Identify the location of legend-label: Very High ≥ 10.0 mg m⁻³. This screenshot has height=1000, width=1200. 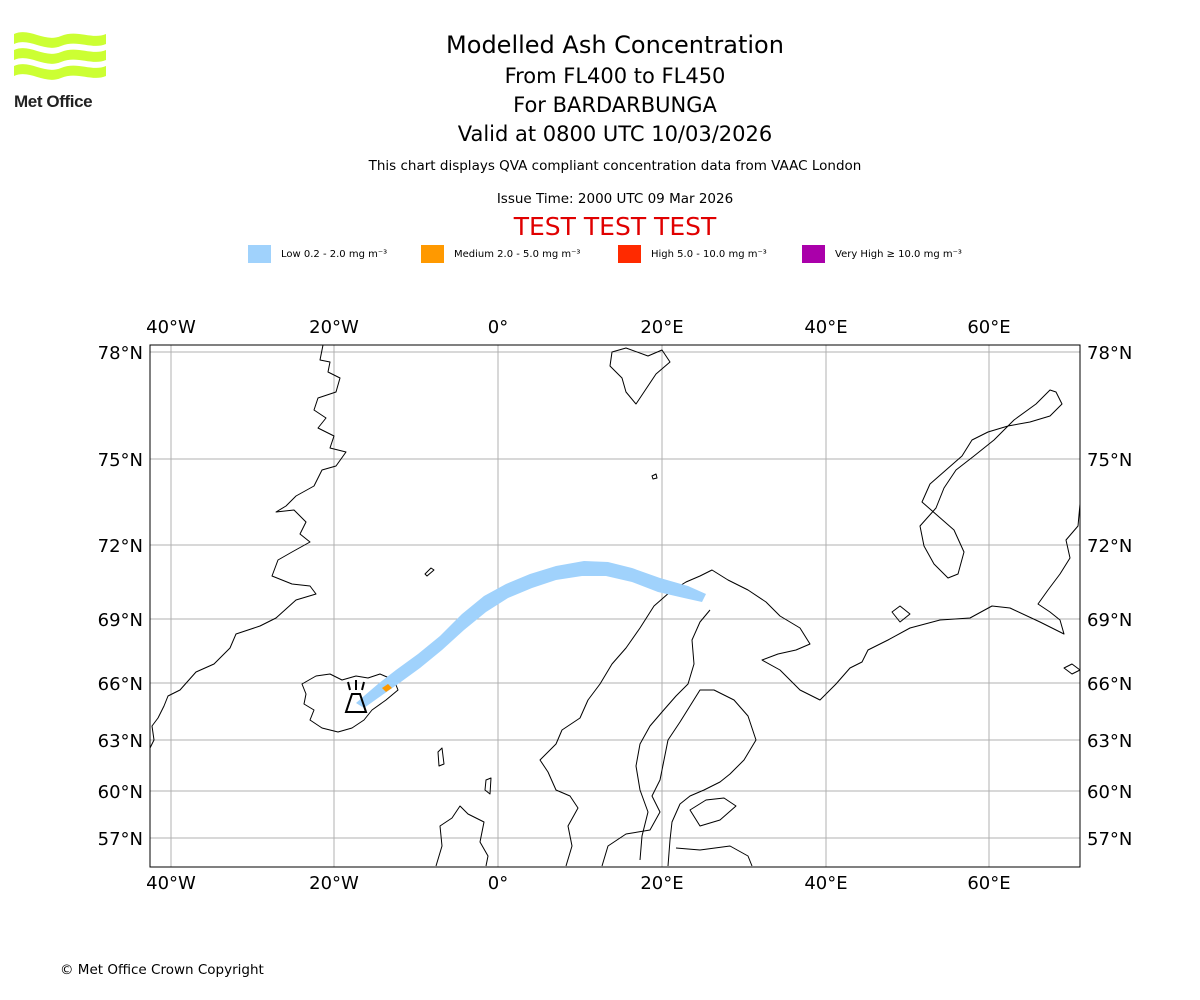
(898, 254).